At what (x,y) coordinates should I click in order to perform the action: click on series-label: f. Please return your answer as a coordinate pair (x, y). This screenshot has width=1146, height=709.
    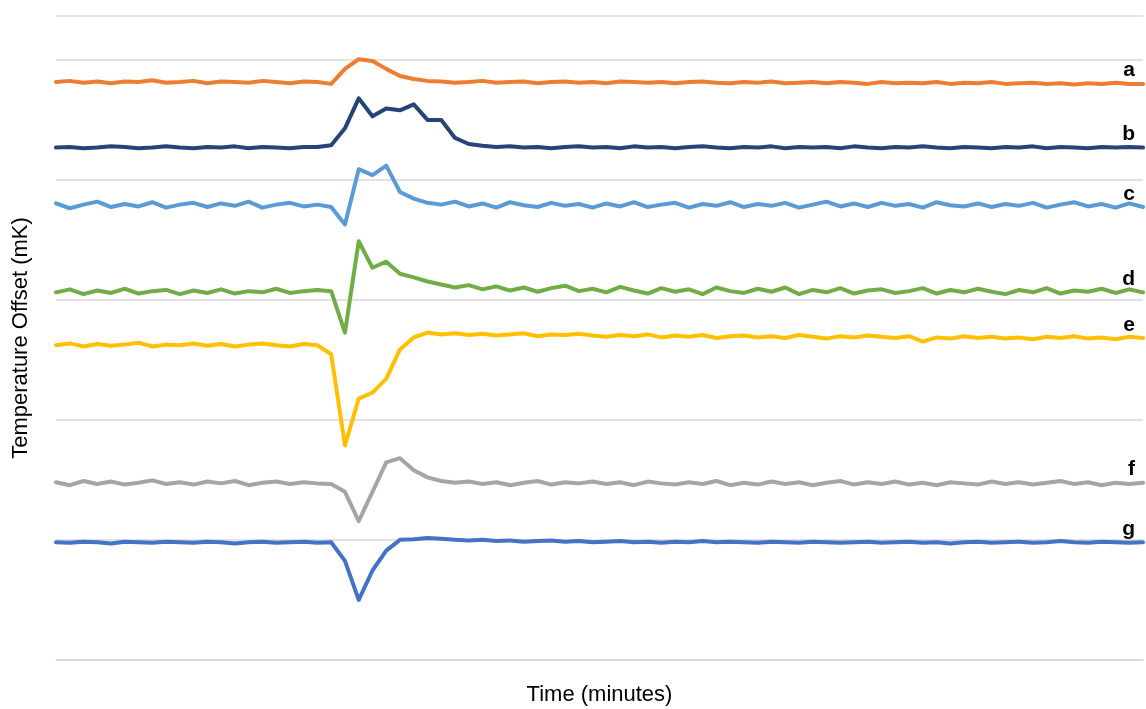
    Looking at the image, I should click on (1132, 468).